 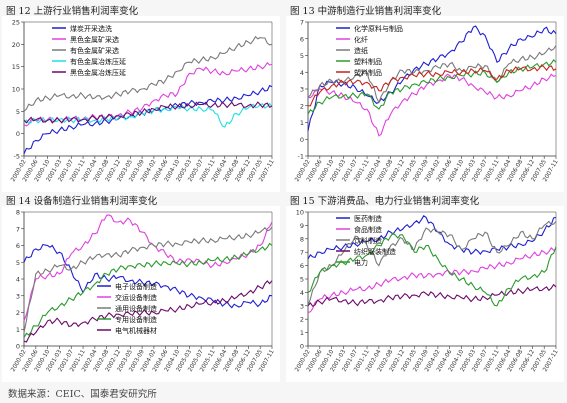 I want to click on y-tick-label: -1, so click(x=301, y=157).